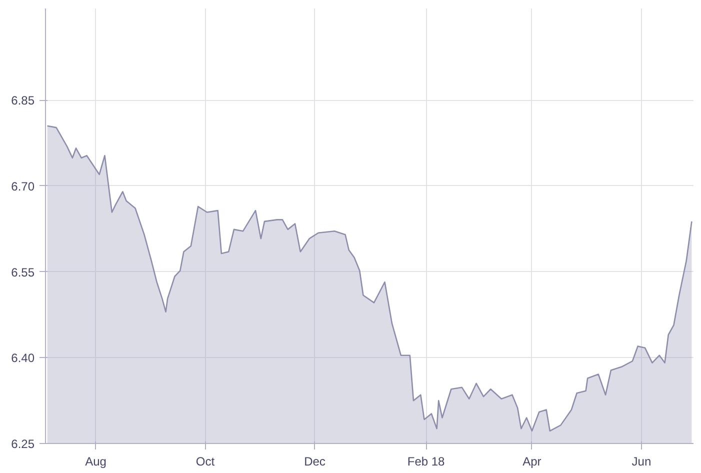 The image size is (701, 473). What do you see at coordinates (95, 461) in the screenshot?
I see `x-tick-label: Aug` at bounding box center [95, 461].